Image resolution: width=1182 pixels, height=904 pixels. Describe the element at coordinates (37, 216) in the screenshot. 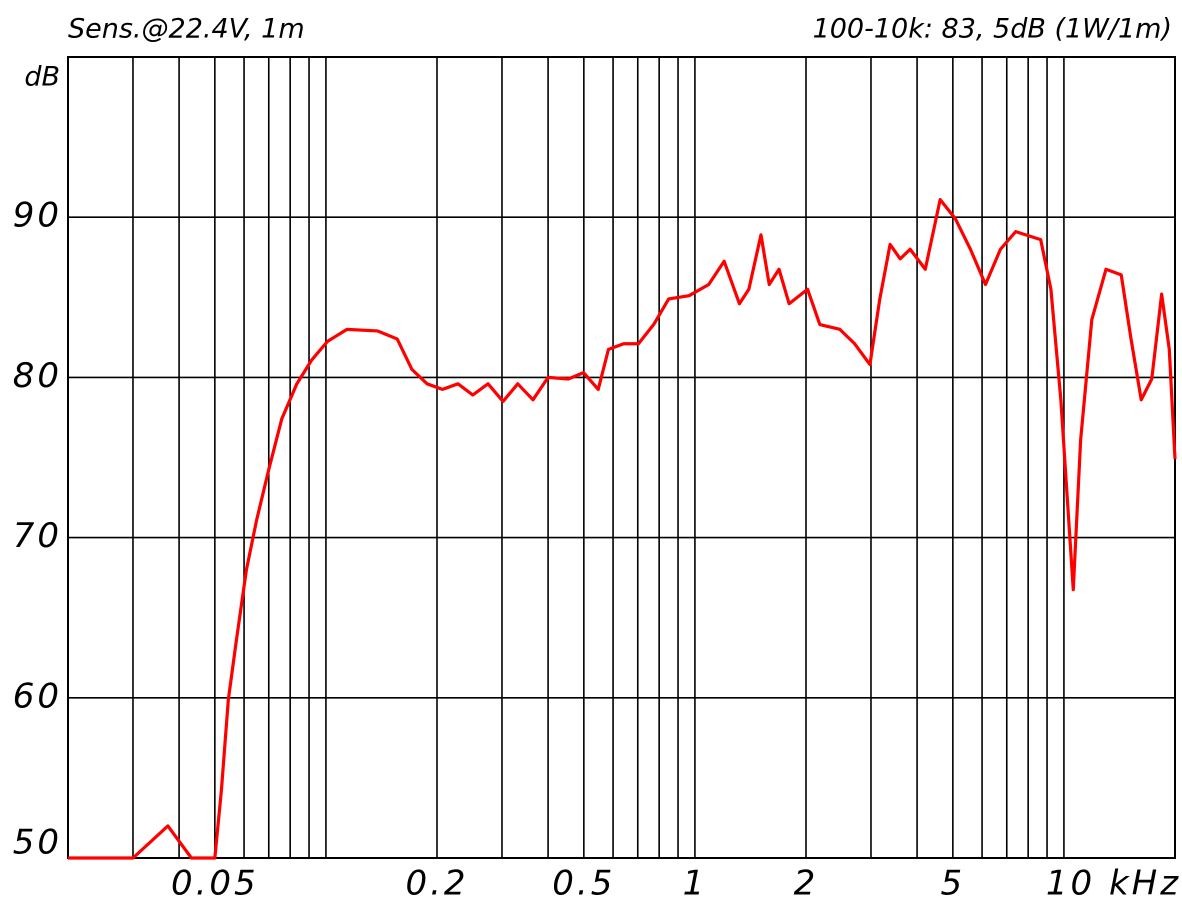

I see `y-tick-label: 90` at that location.